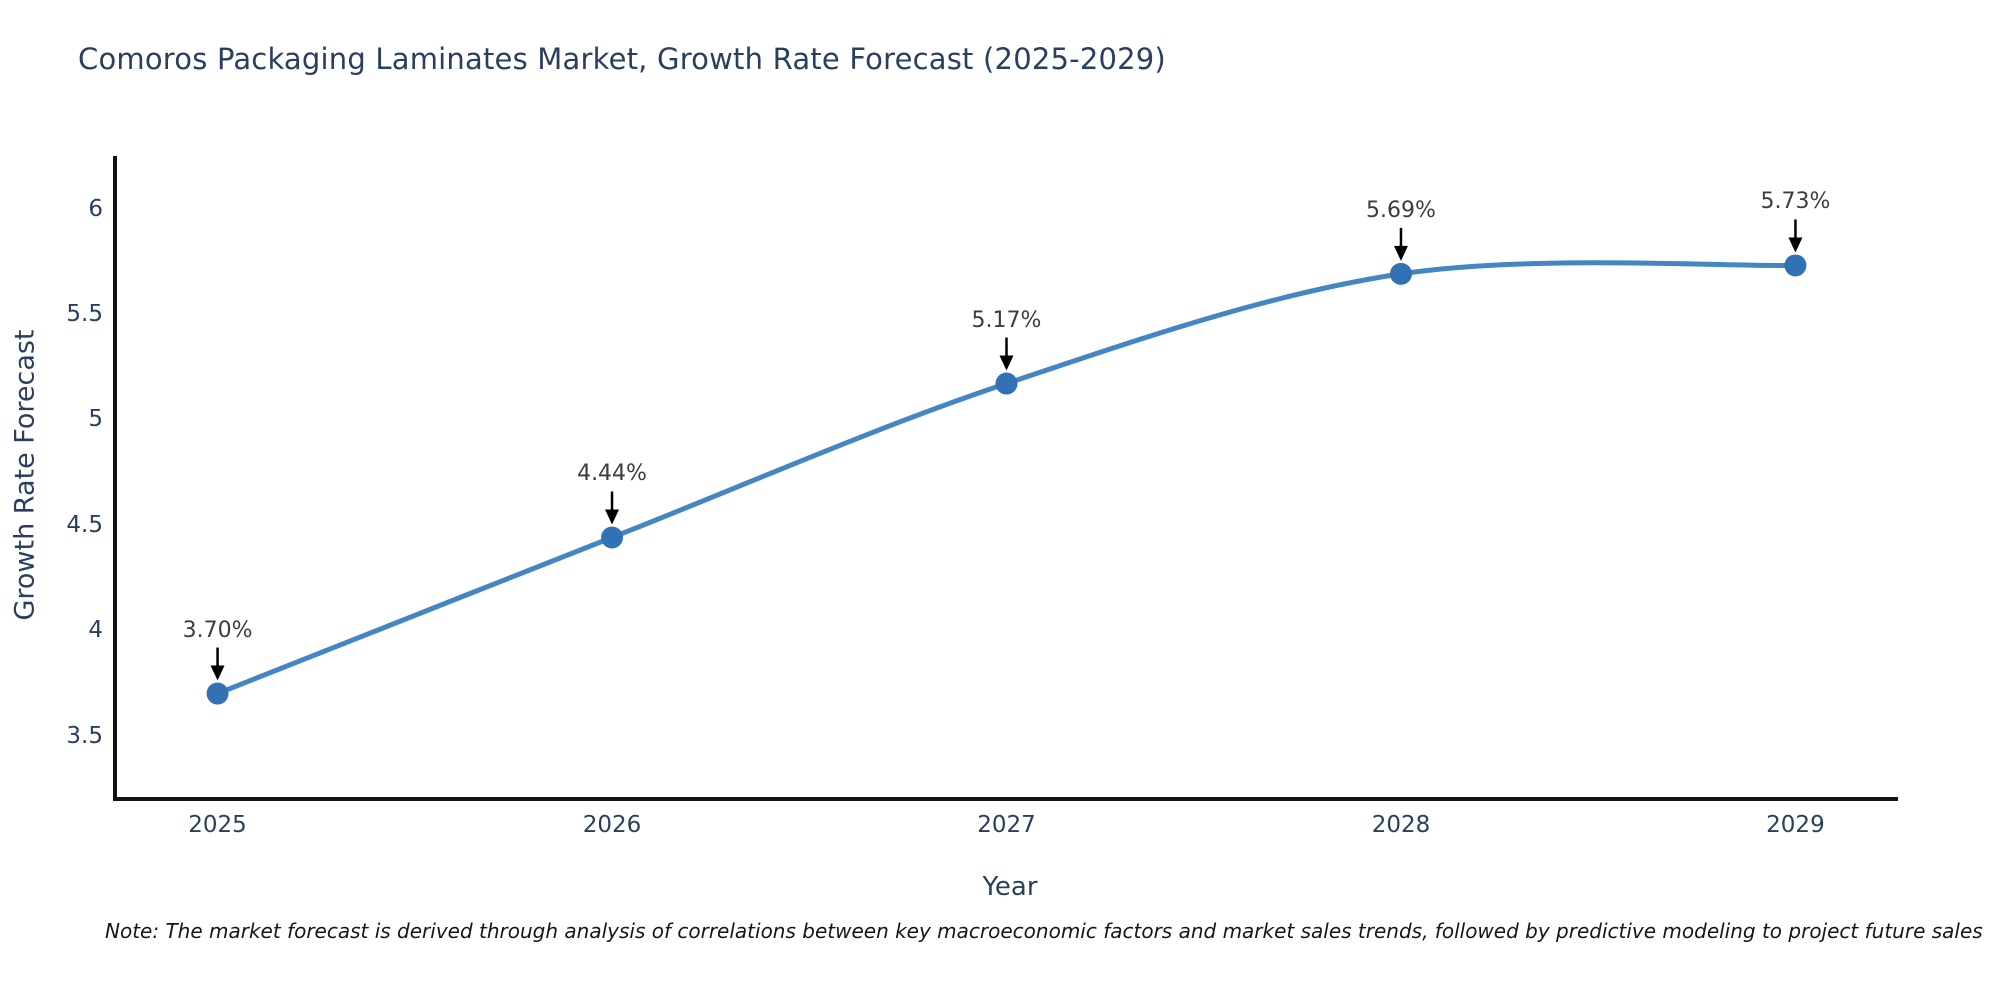 The height and width of the screenshot is (1000, 2000). I want to click on y-tick-label: 5.5, so click(84, 313).